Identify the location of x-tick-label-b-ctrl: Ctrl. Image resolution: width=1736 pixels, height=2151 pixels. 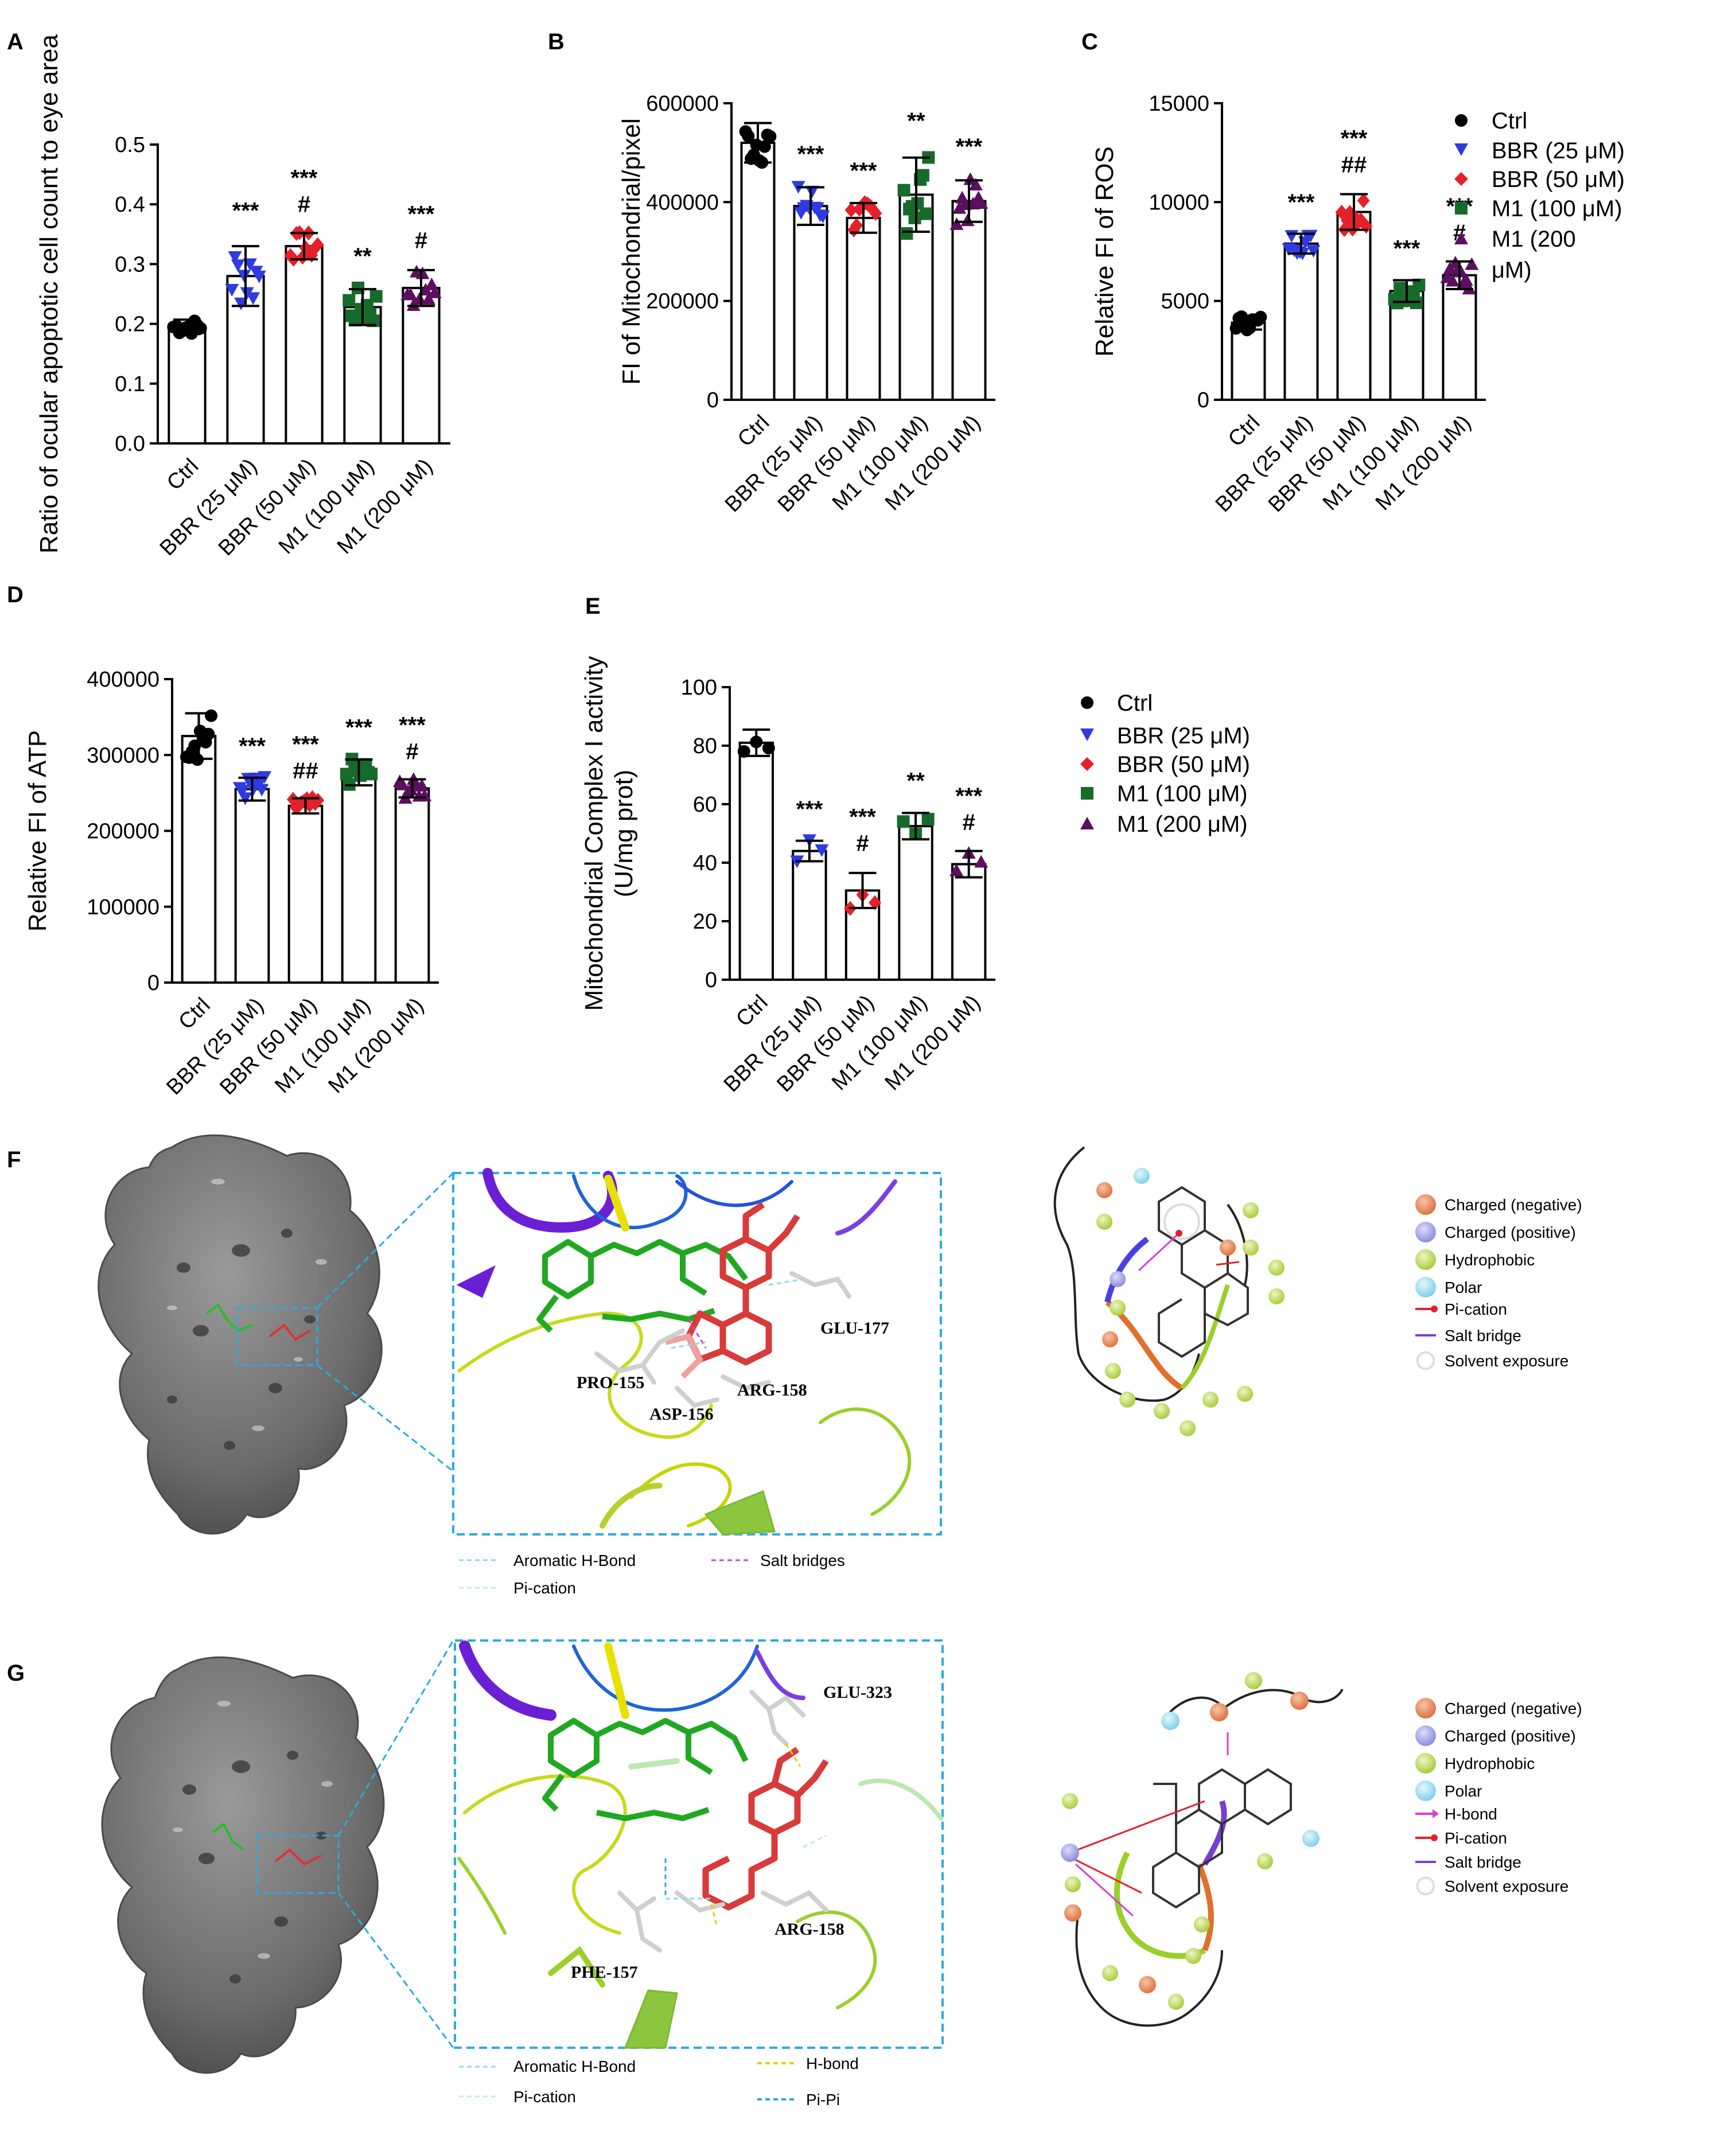
(754, 431).